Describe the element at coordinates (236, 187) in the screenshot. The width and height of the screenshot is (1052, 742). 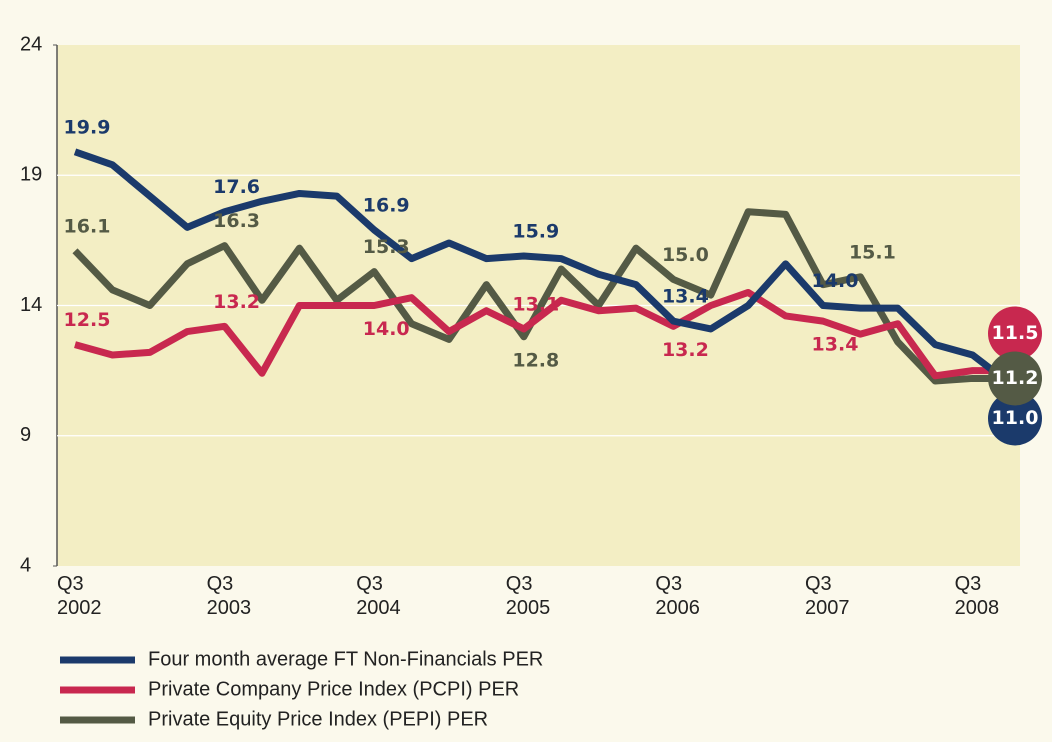
I see `value-label: 17.6` at that location.